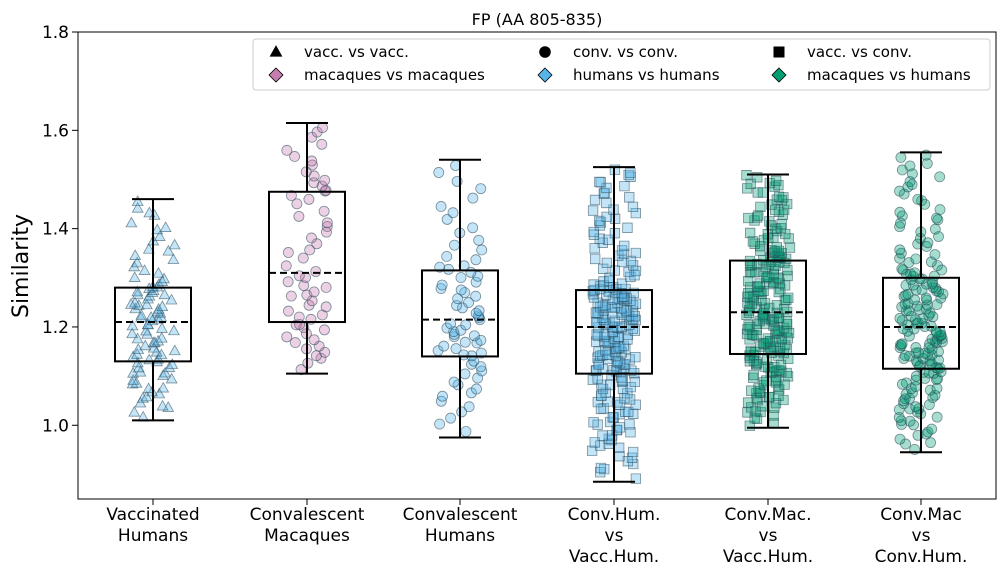 The width and height of the screenshot is (1008, 576). I want to click on x-tick-label: Conv.Mac, so click(921, 515).